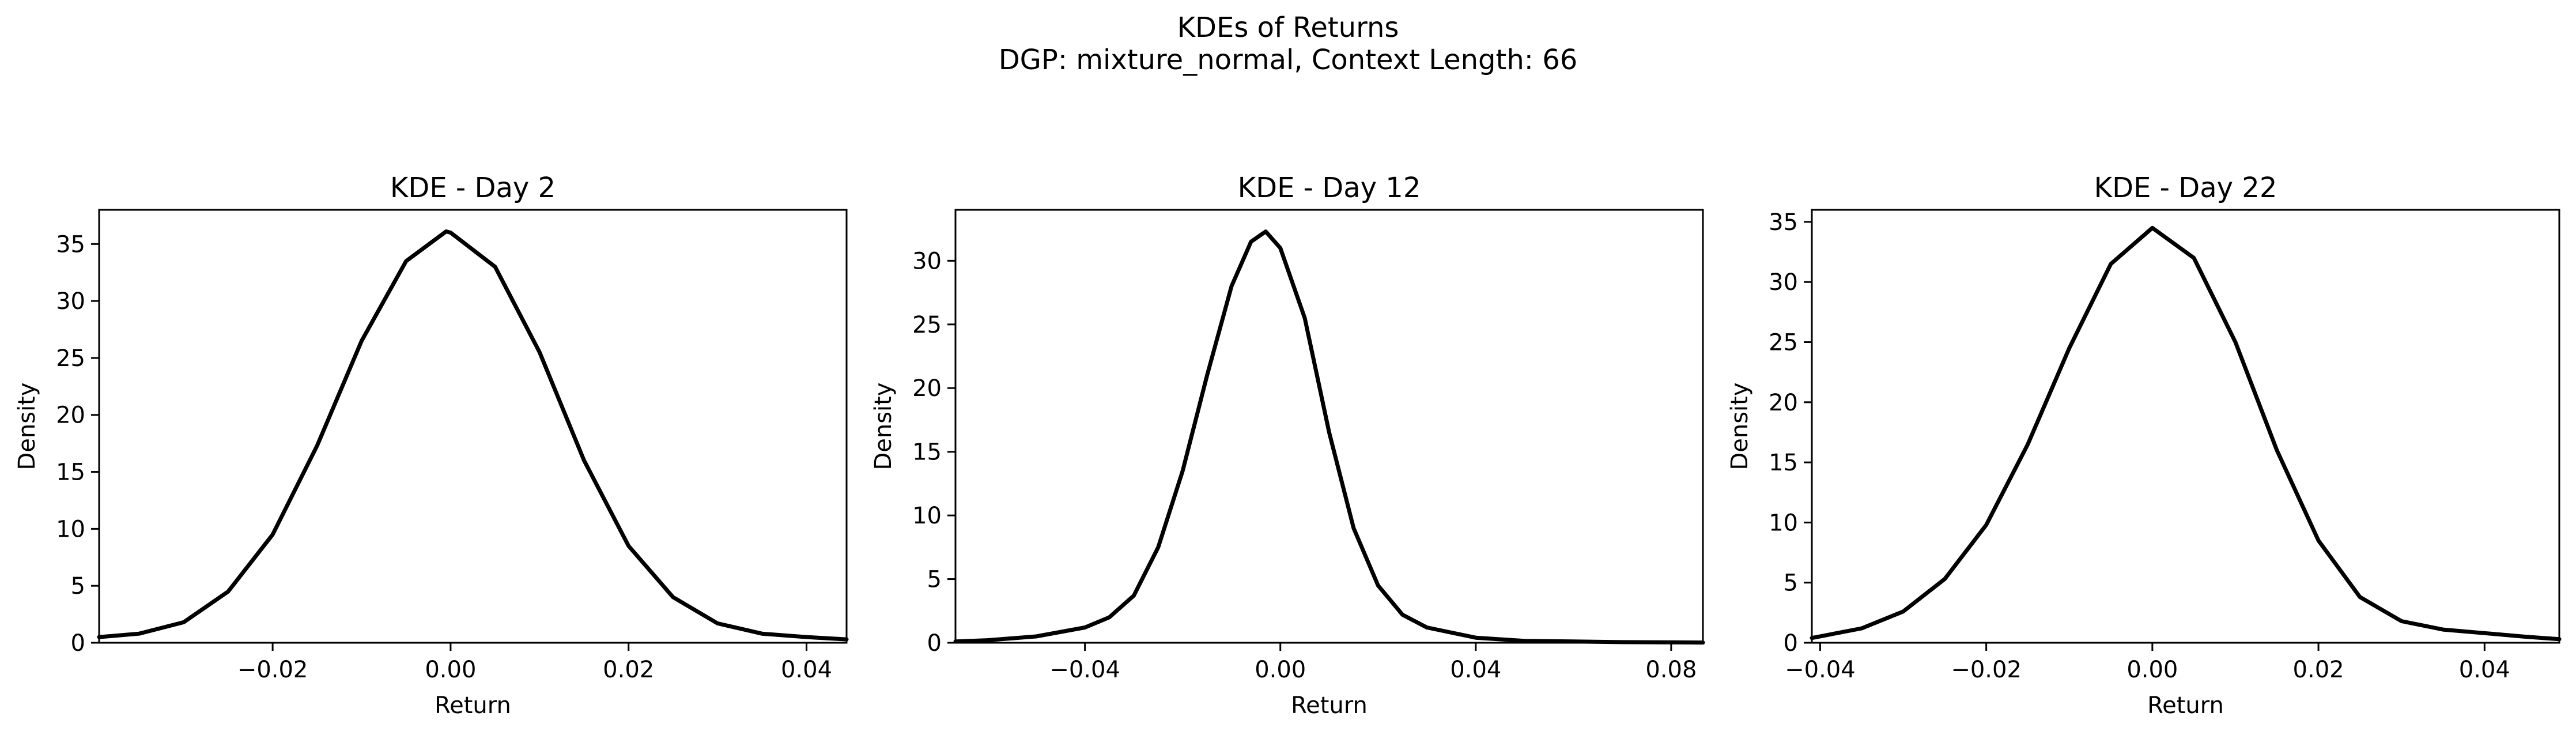 This screenshot has width=2576, height=735. Describe the element at coordinates (1671, 670) in the screenshot. I see `x-tick-label: 0.08` at that location.